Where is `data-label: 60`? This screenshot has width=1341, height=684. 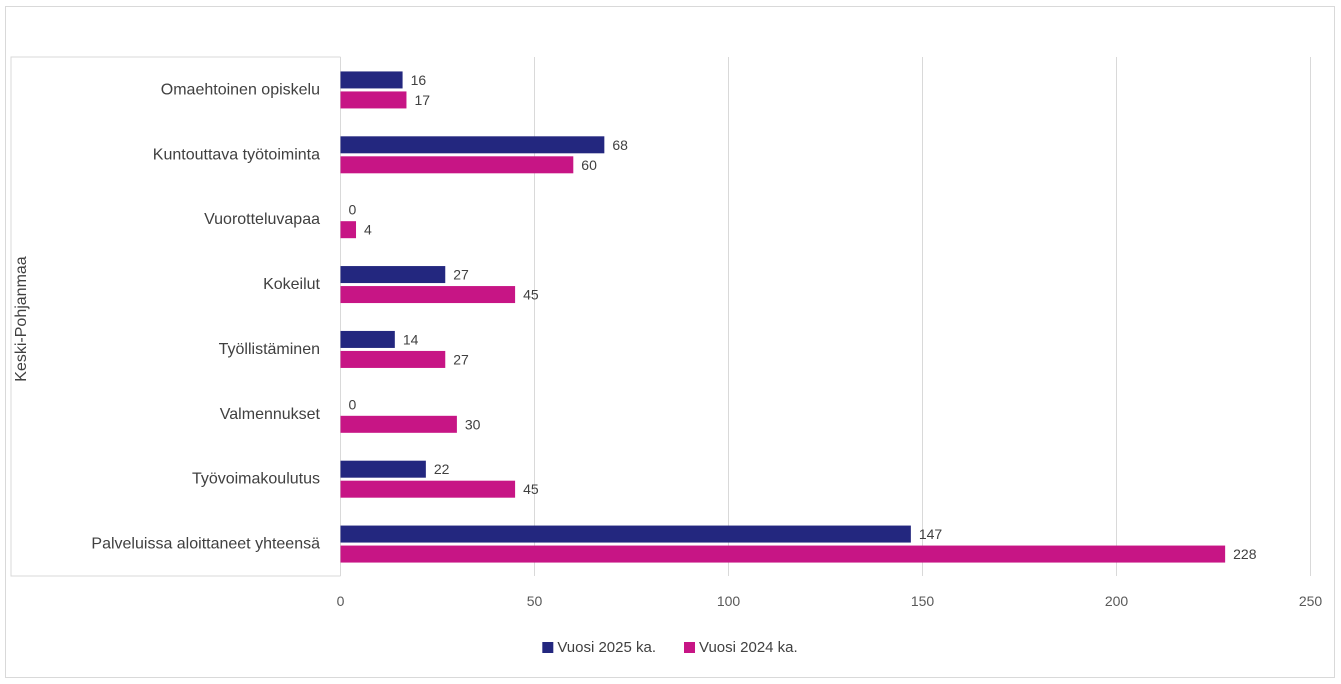
data-label: 60 is located at coordinates (589, 165).